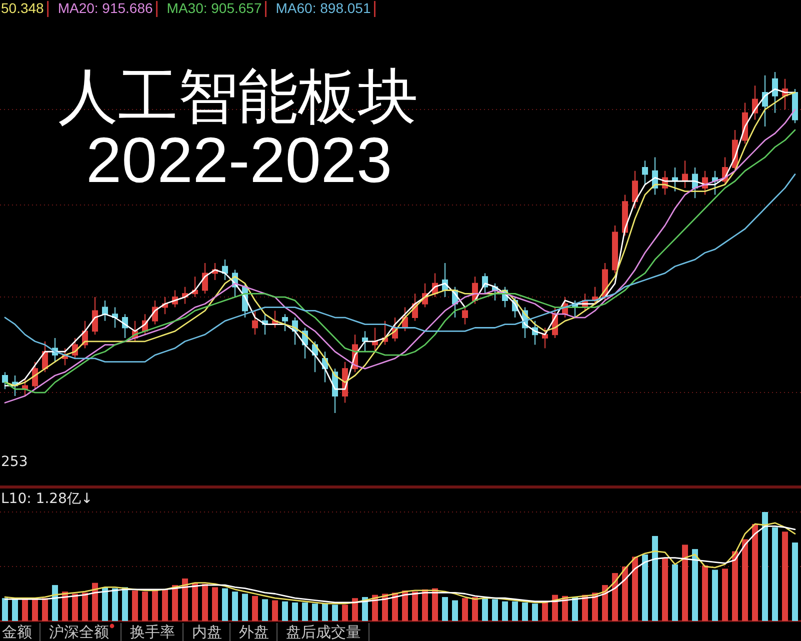  I want to click on text: 换手率, so click(152, 632).